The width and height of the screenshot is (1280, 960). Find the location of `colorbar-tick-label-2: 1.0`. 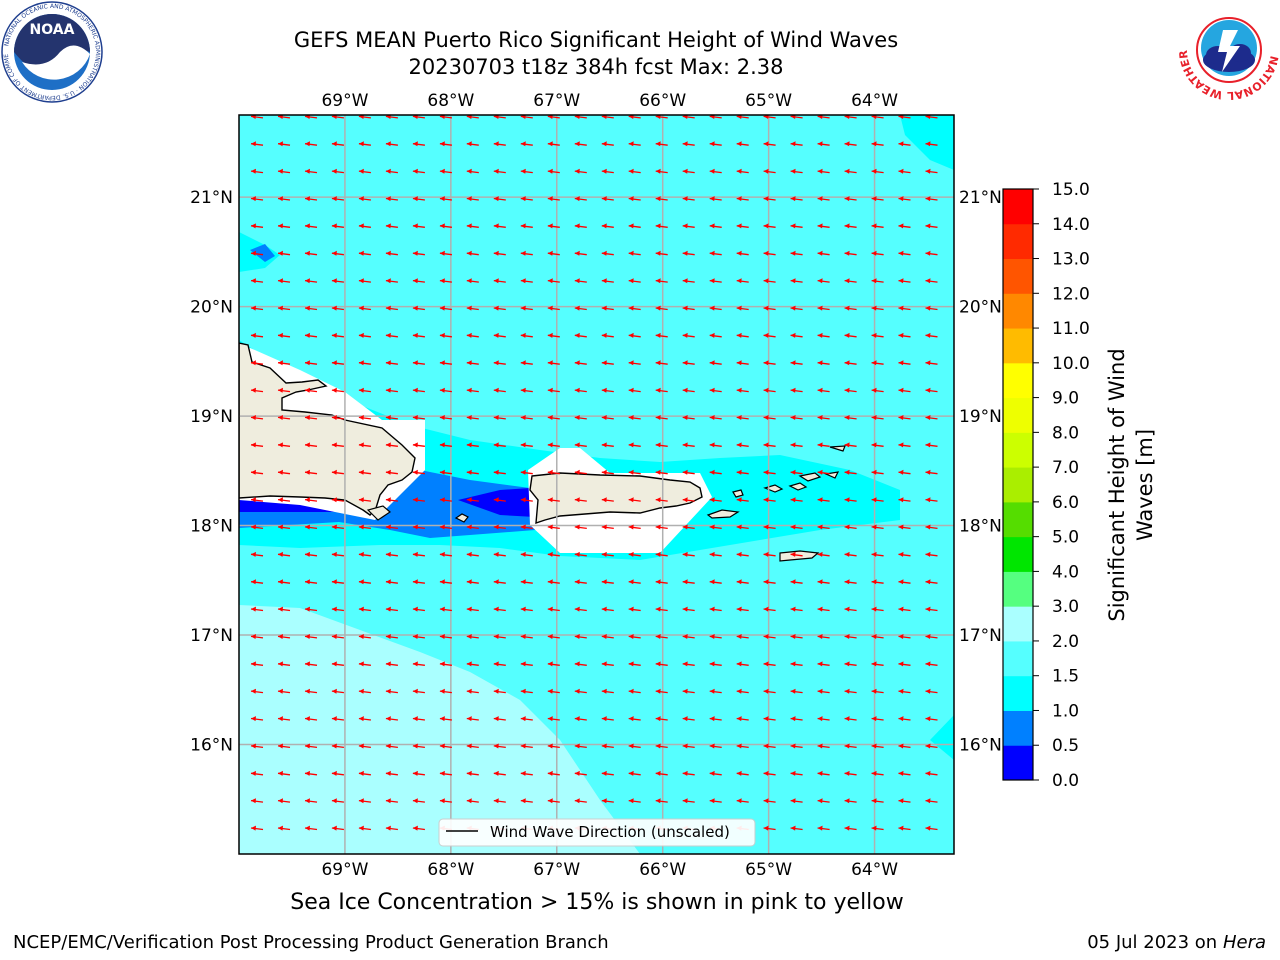

colorbar-tick-label-2: 1.0 is located at coordinates (1065, 711).